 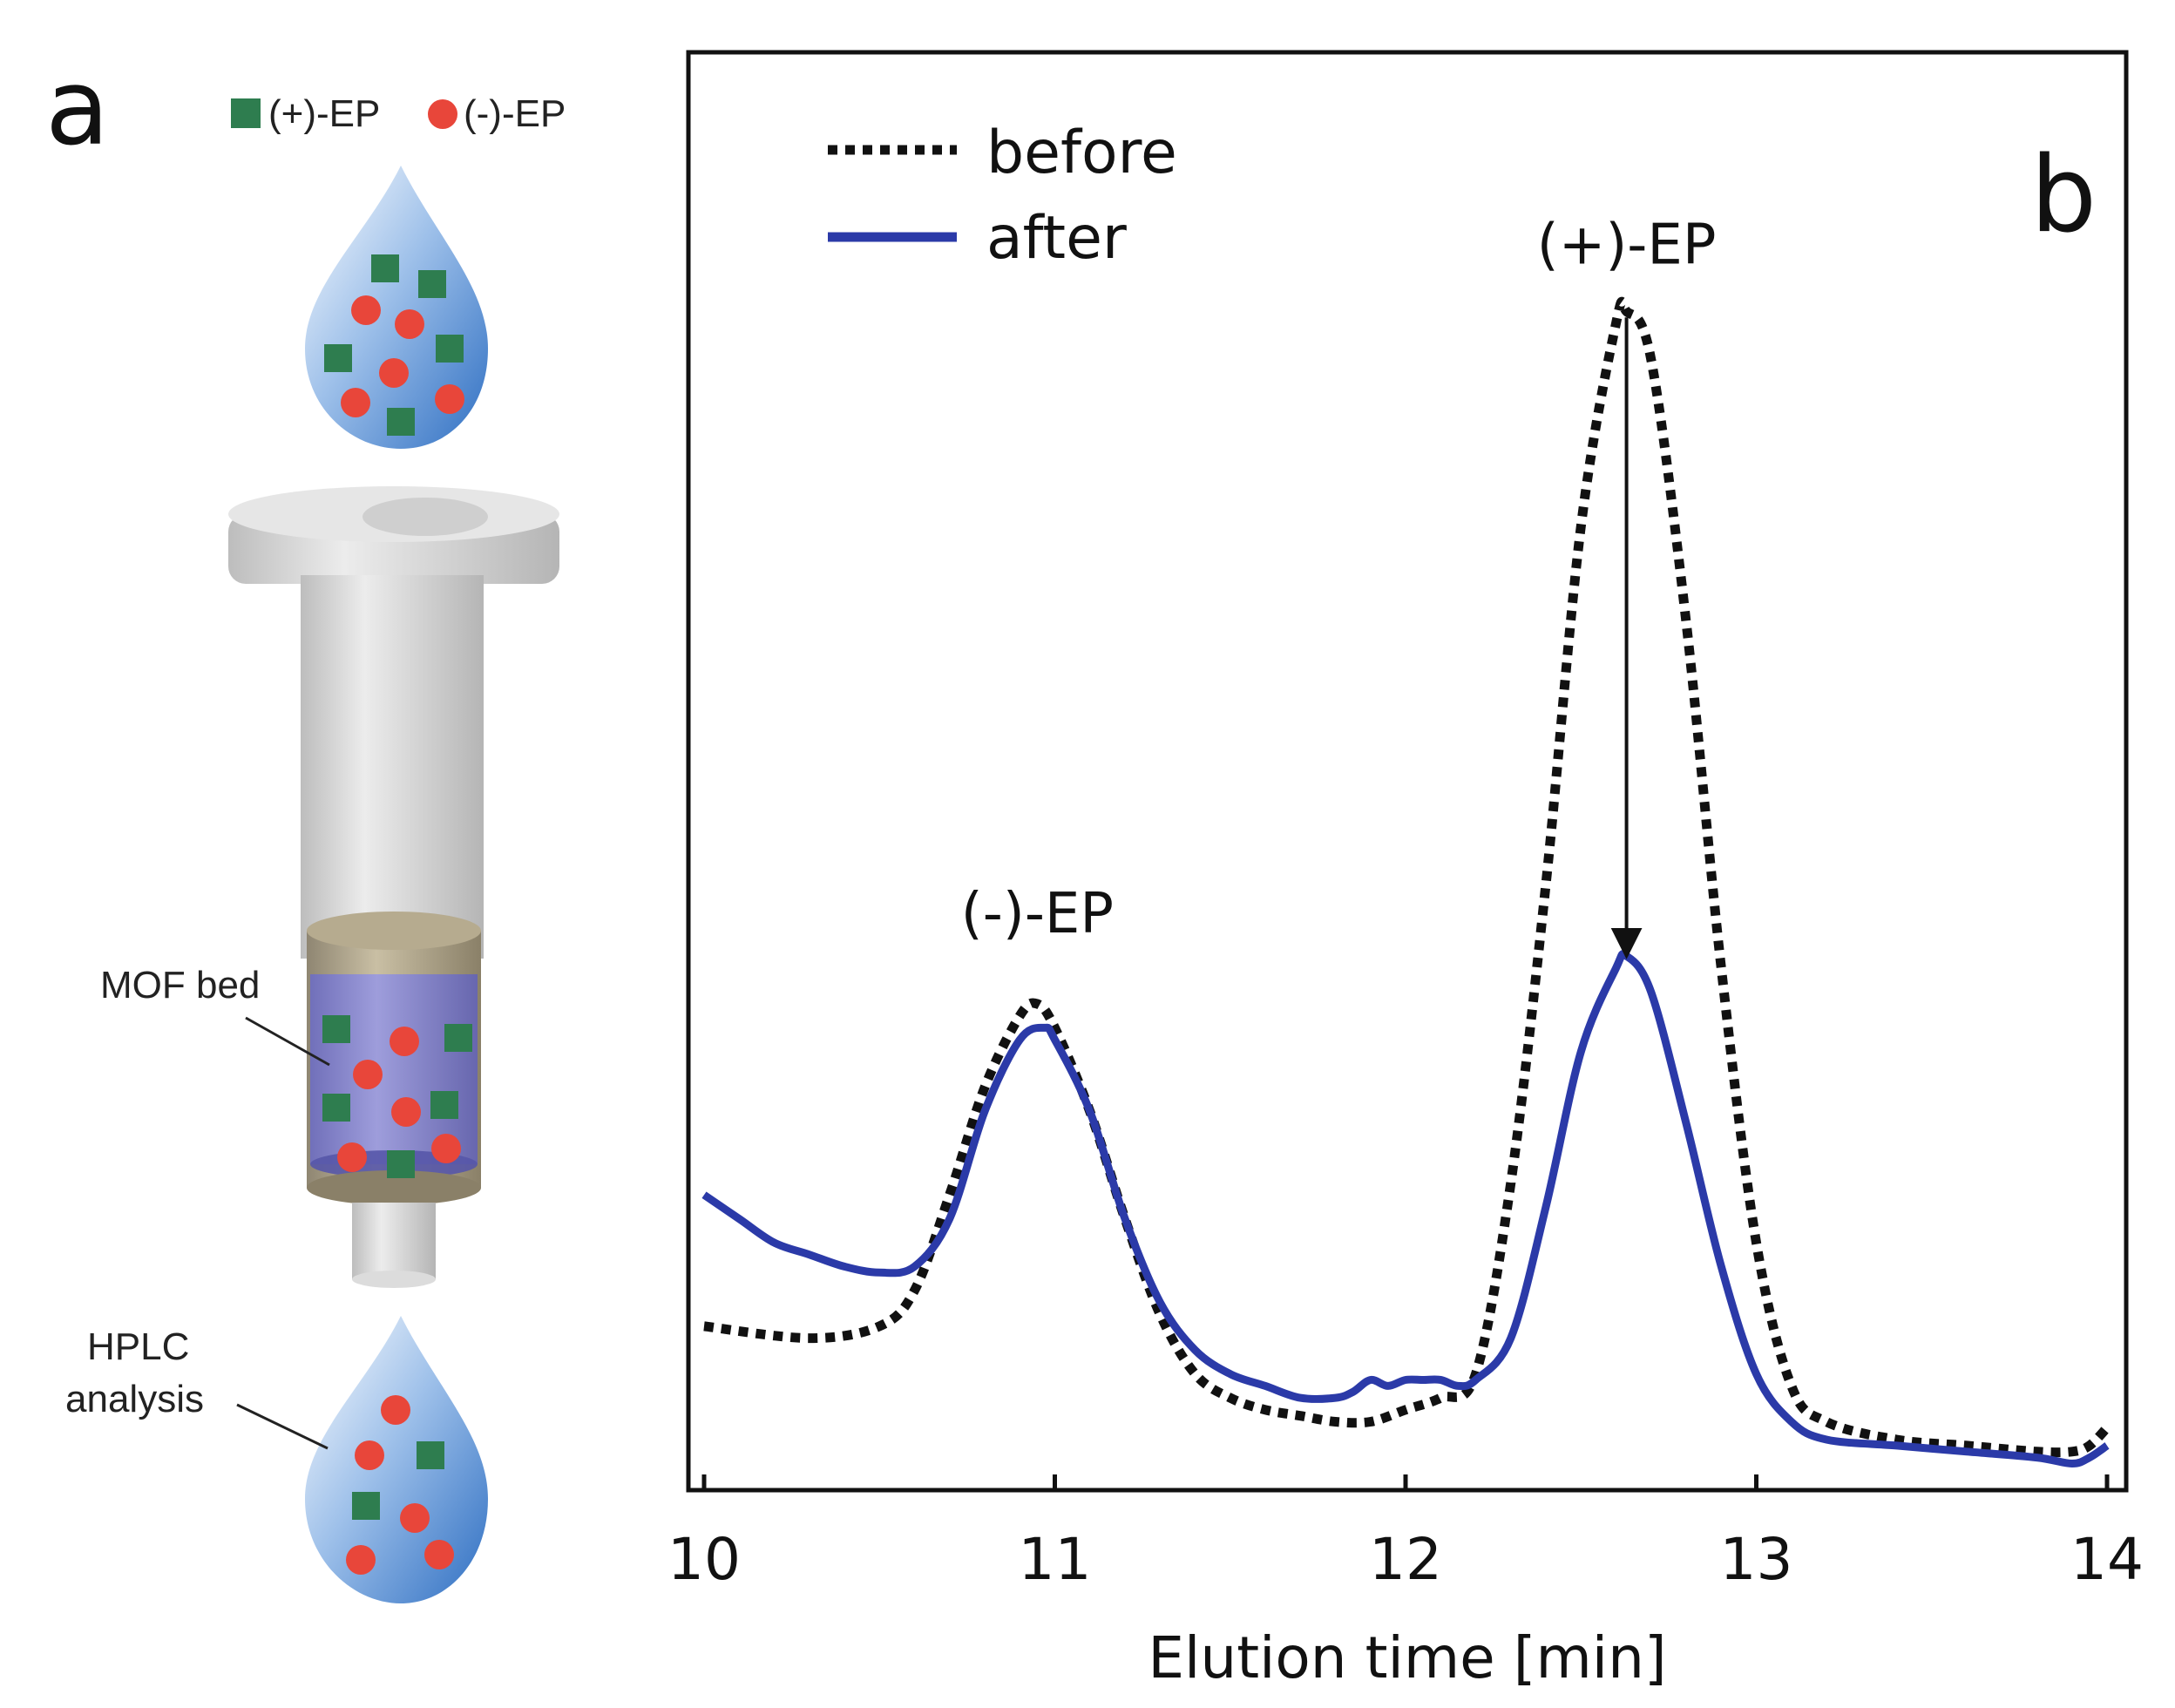 I want to click on minus-ep-legend-icon, so click(x=442, y=114).